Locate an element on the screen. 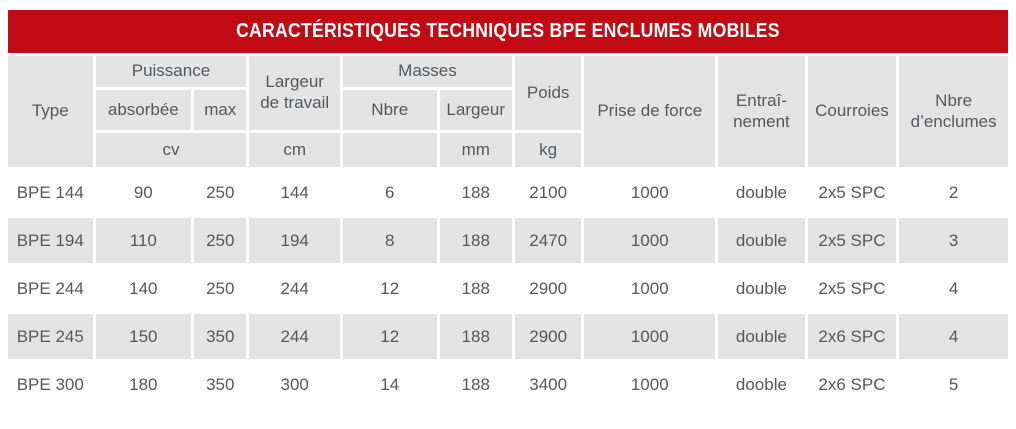  col-header-masses: Masses is located at coordinates (427, 71).